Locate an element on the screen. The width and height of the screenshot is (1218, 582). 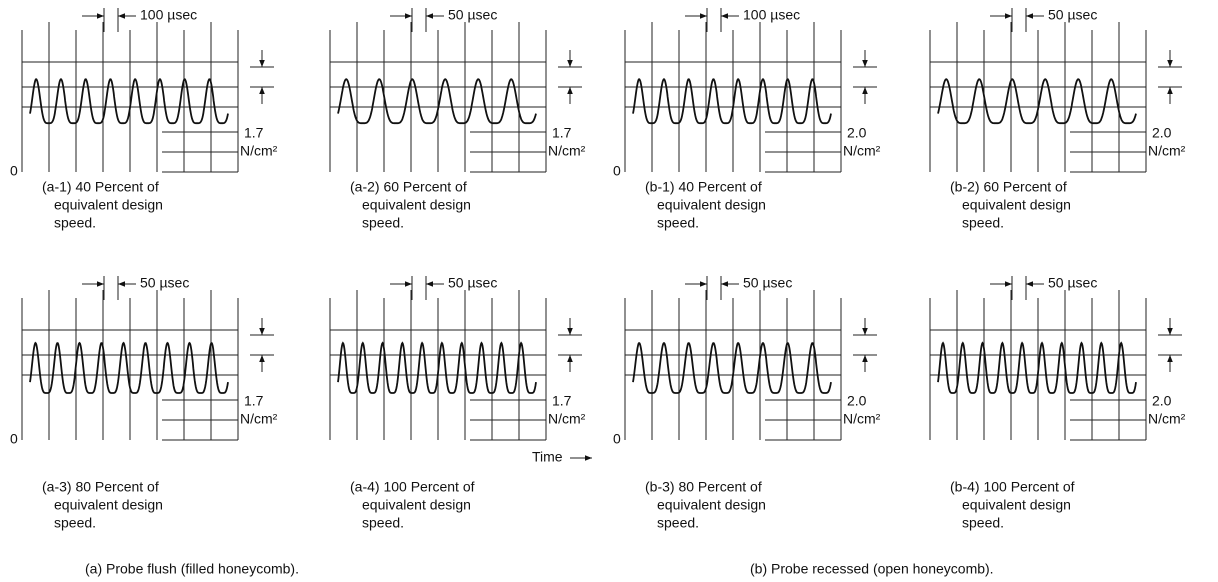
caption: (a-1) 40 Percent of is located at coordinates (100, 187).